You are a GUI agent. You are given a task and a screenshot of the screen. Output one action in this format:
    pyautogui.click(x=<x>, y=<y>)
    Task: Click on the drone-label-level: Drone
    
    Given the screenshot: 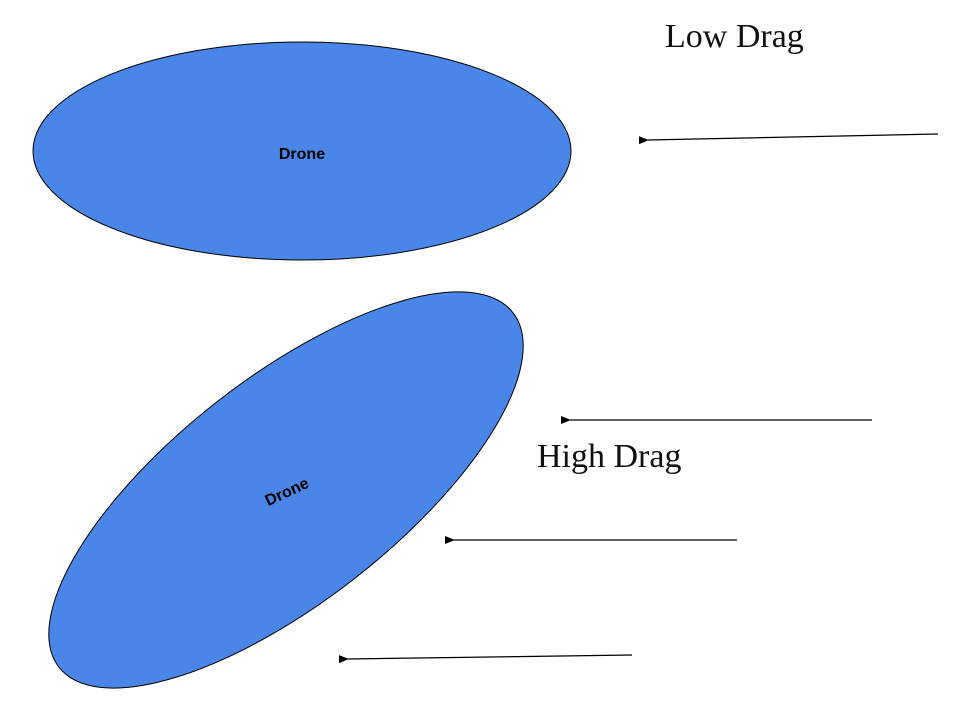 What is the action you would take?
    pyautogui.click(x=302, y=154)
    